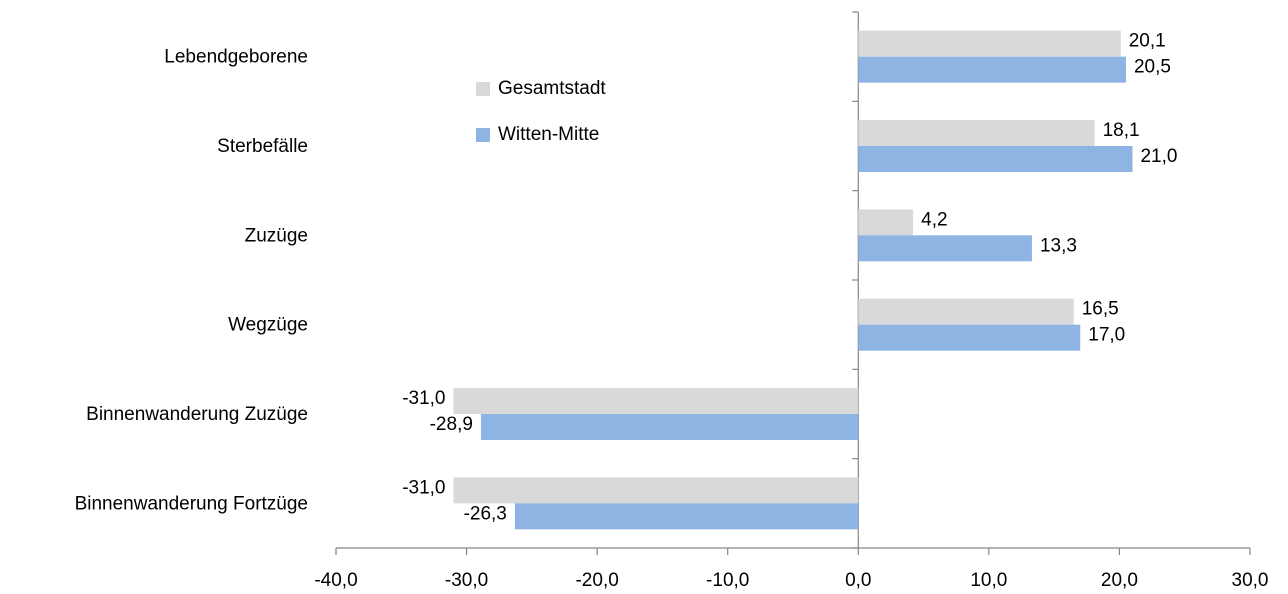 The width and height of the screenshot is (1288, 594). Describe the element at coordinates (1147, 41) in the screenshot. I see `value-label: 20,1` at that location.